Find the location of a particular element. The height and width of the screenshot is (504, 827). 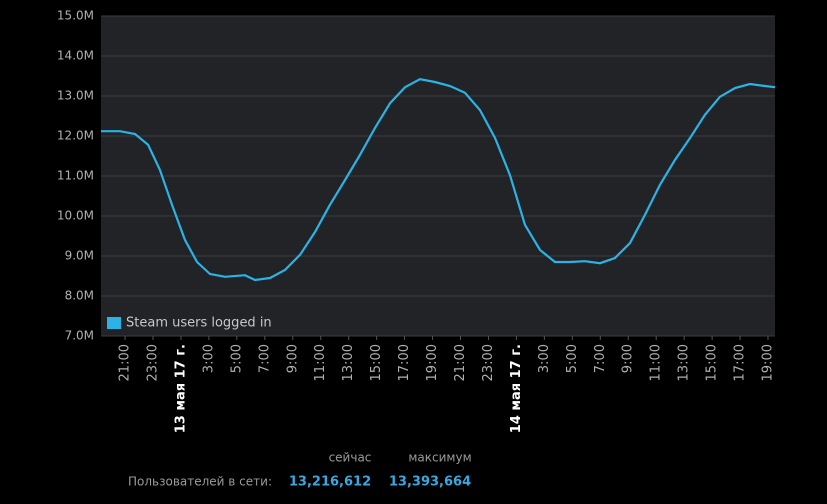

x-tick-label: 14 мая 17 г. is located at coordinates (516, 388).